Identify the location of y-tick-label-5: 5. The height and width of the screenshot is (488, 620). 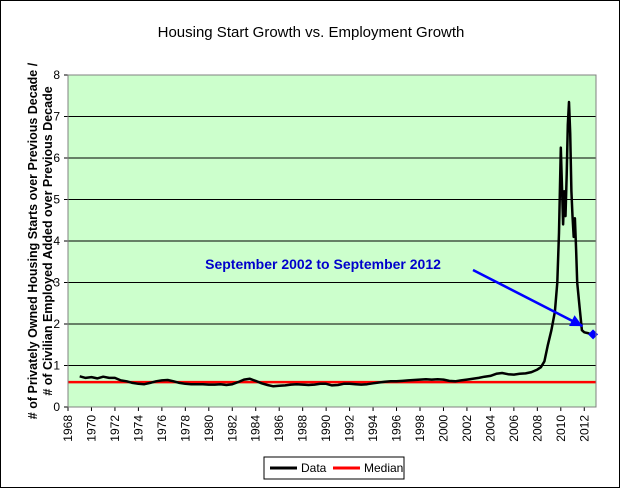
(56, 200).